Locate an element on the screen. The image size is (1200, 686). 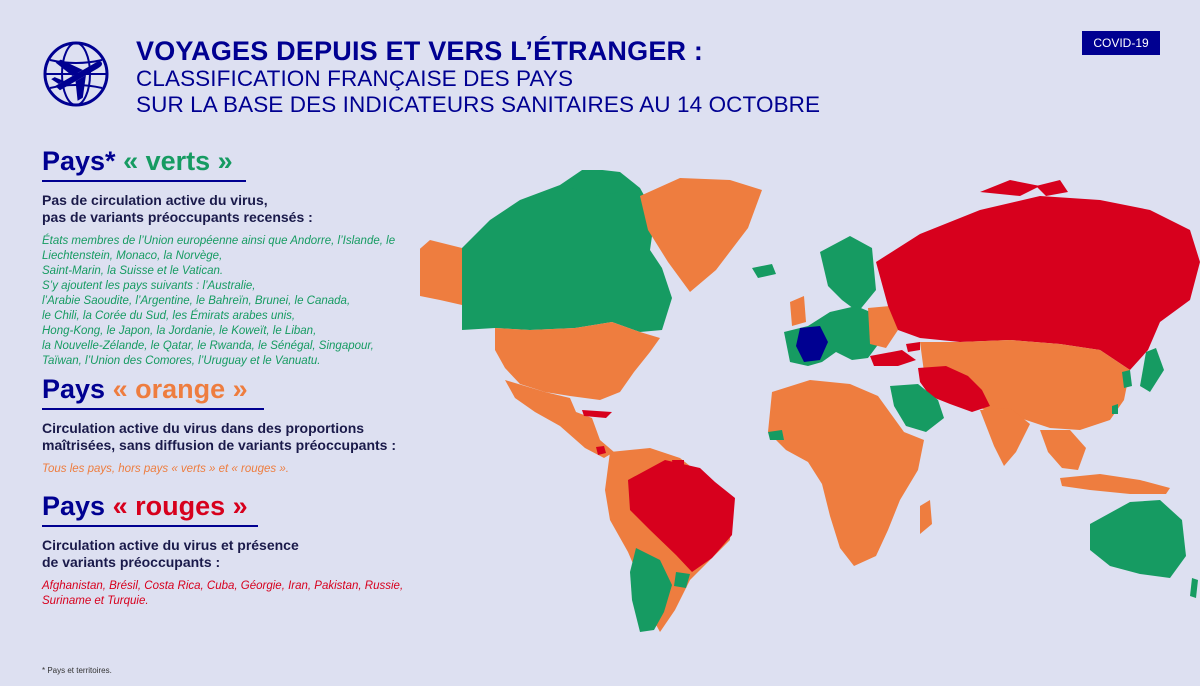
mexico-central-america-region is located at coordinates (559, 419).